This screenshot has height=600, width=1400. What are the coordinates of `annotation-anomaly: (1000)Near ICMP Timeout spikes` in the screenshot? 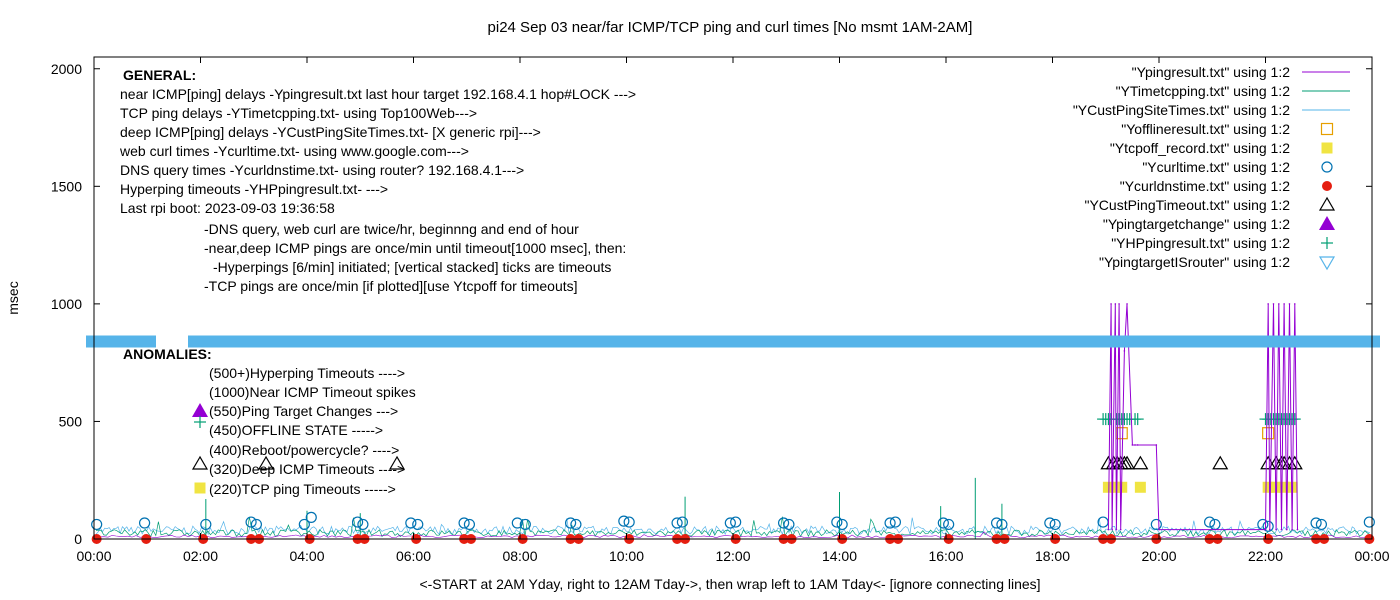 It's located at (312, 392).